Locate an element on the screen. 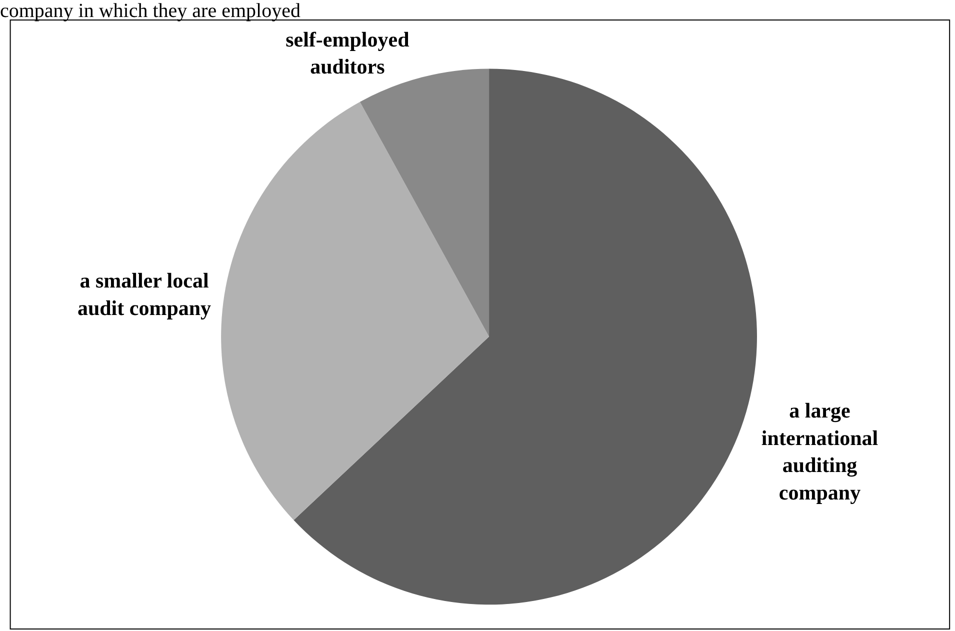 The height and width of the screenshot is (631, 955). slice-label: a large international auditing company is located at coordinates (819, 451).